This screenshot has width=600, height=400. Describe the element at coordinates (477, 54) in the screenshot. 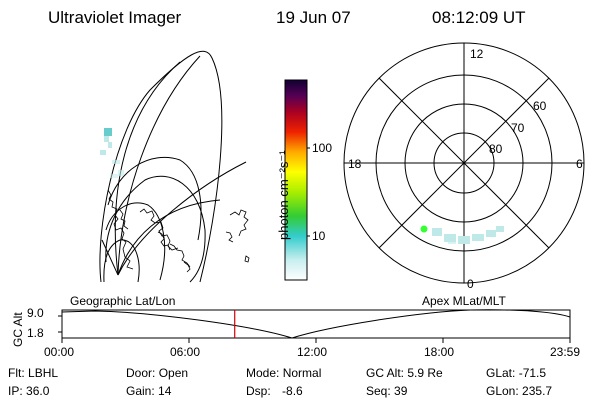

I see `mlt-label-top: 12` at that location.